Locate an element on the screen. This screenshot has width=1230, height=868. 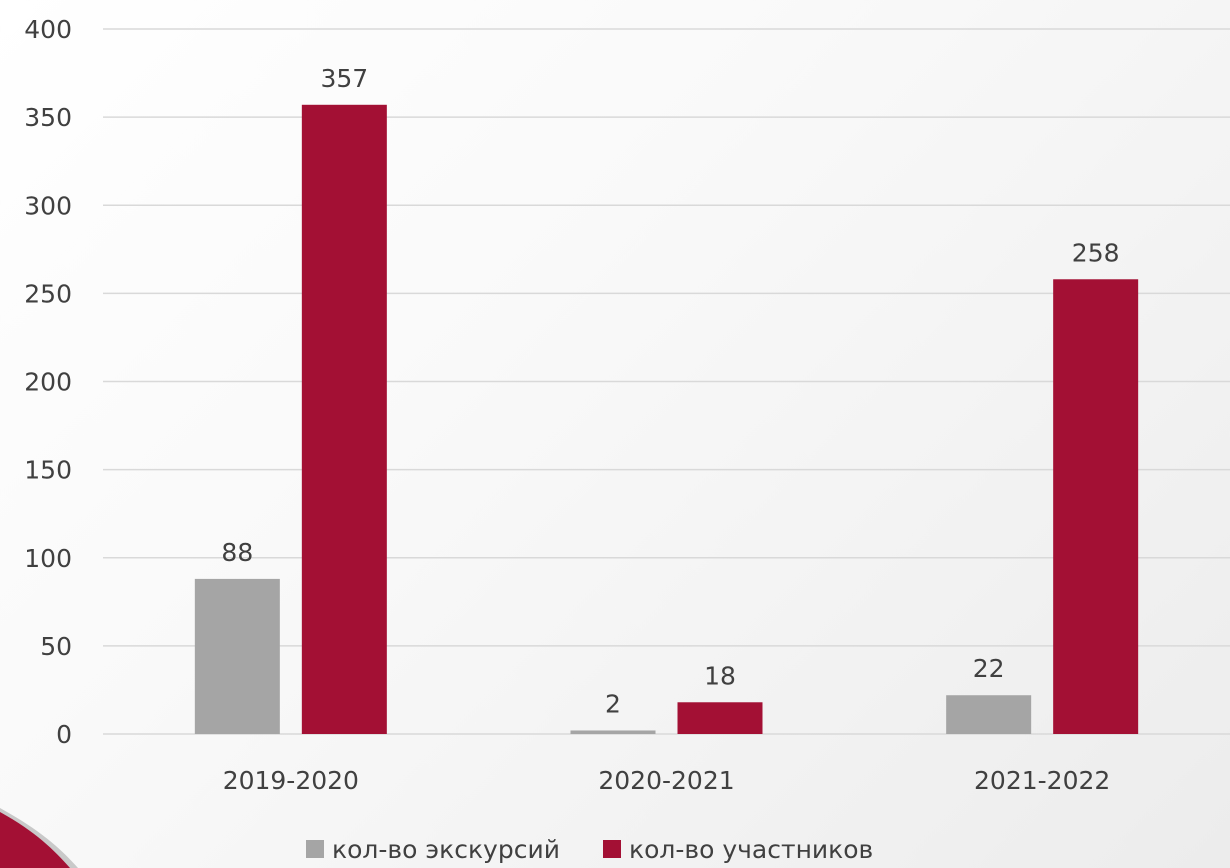
x-tick-label: 2019-2020 is located at coordinates (291, 780).